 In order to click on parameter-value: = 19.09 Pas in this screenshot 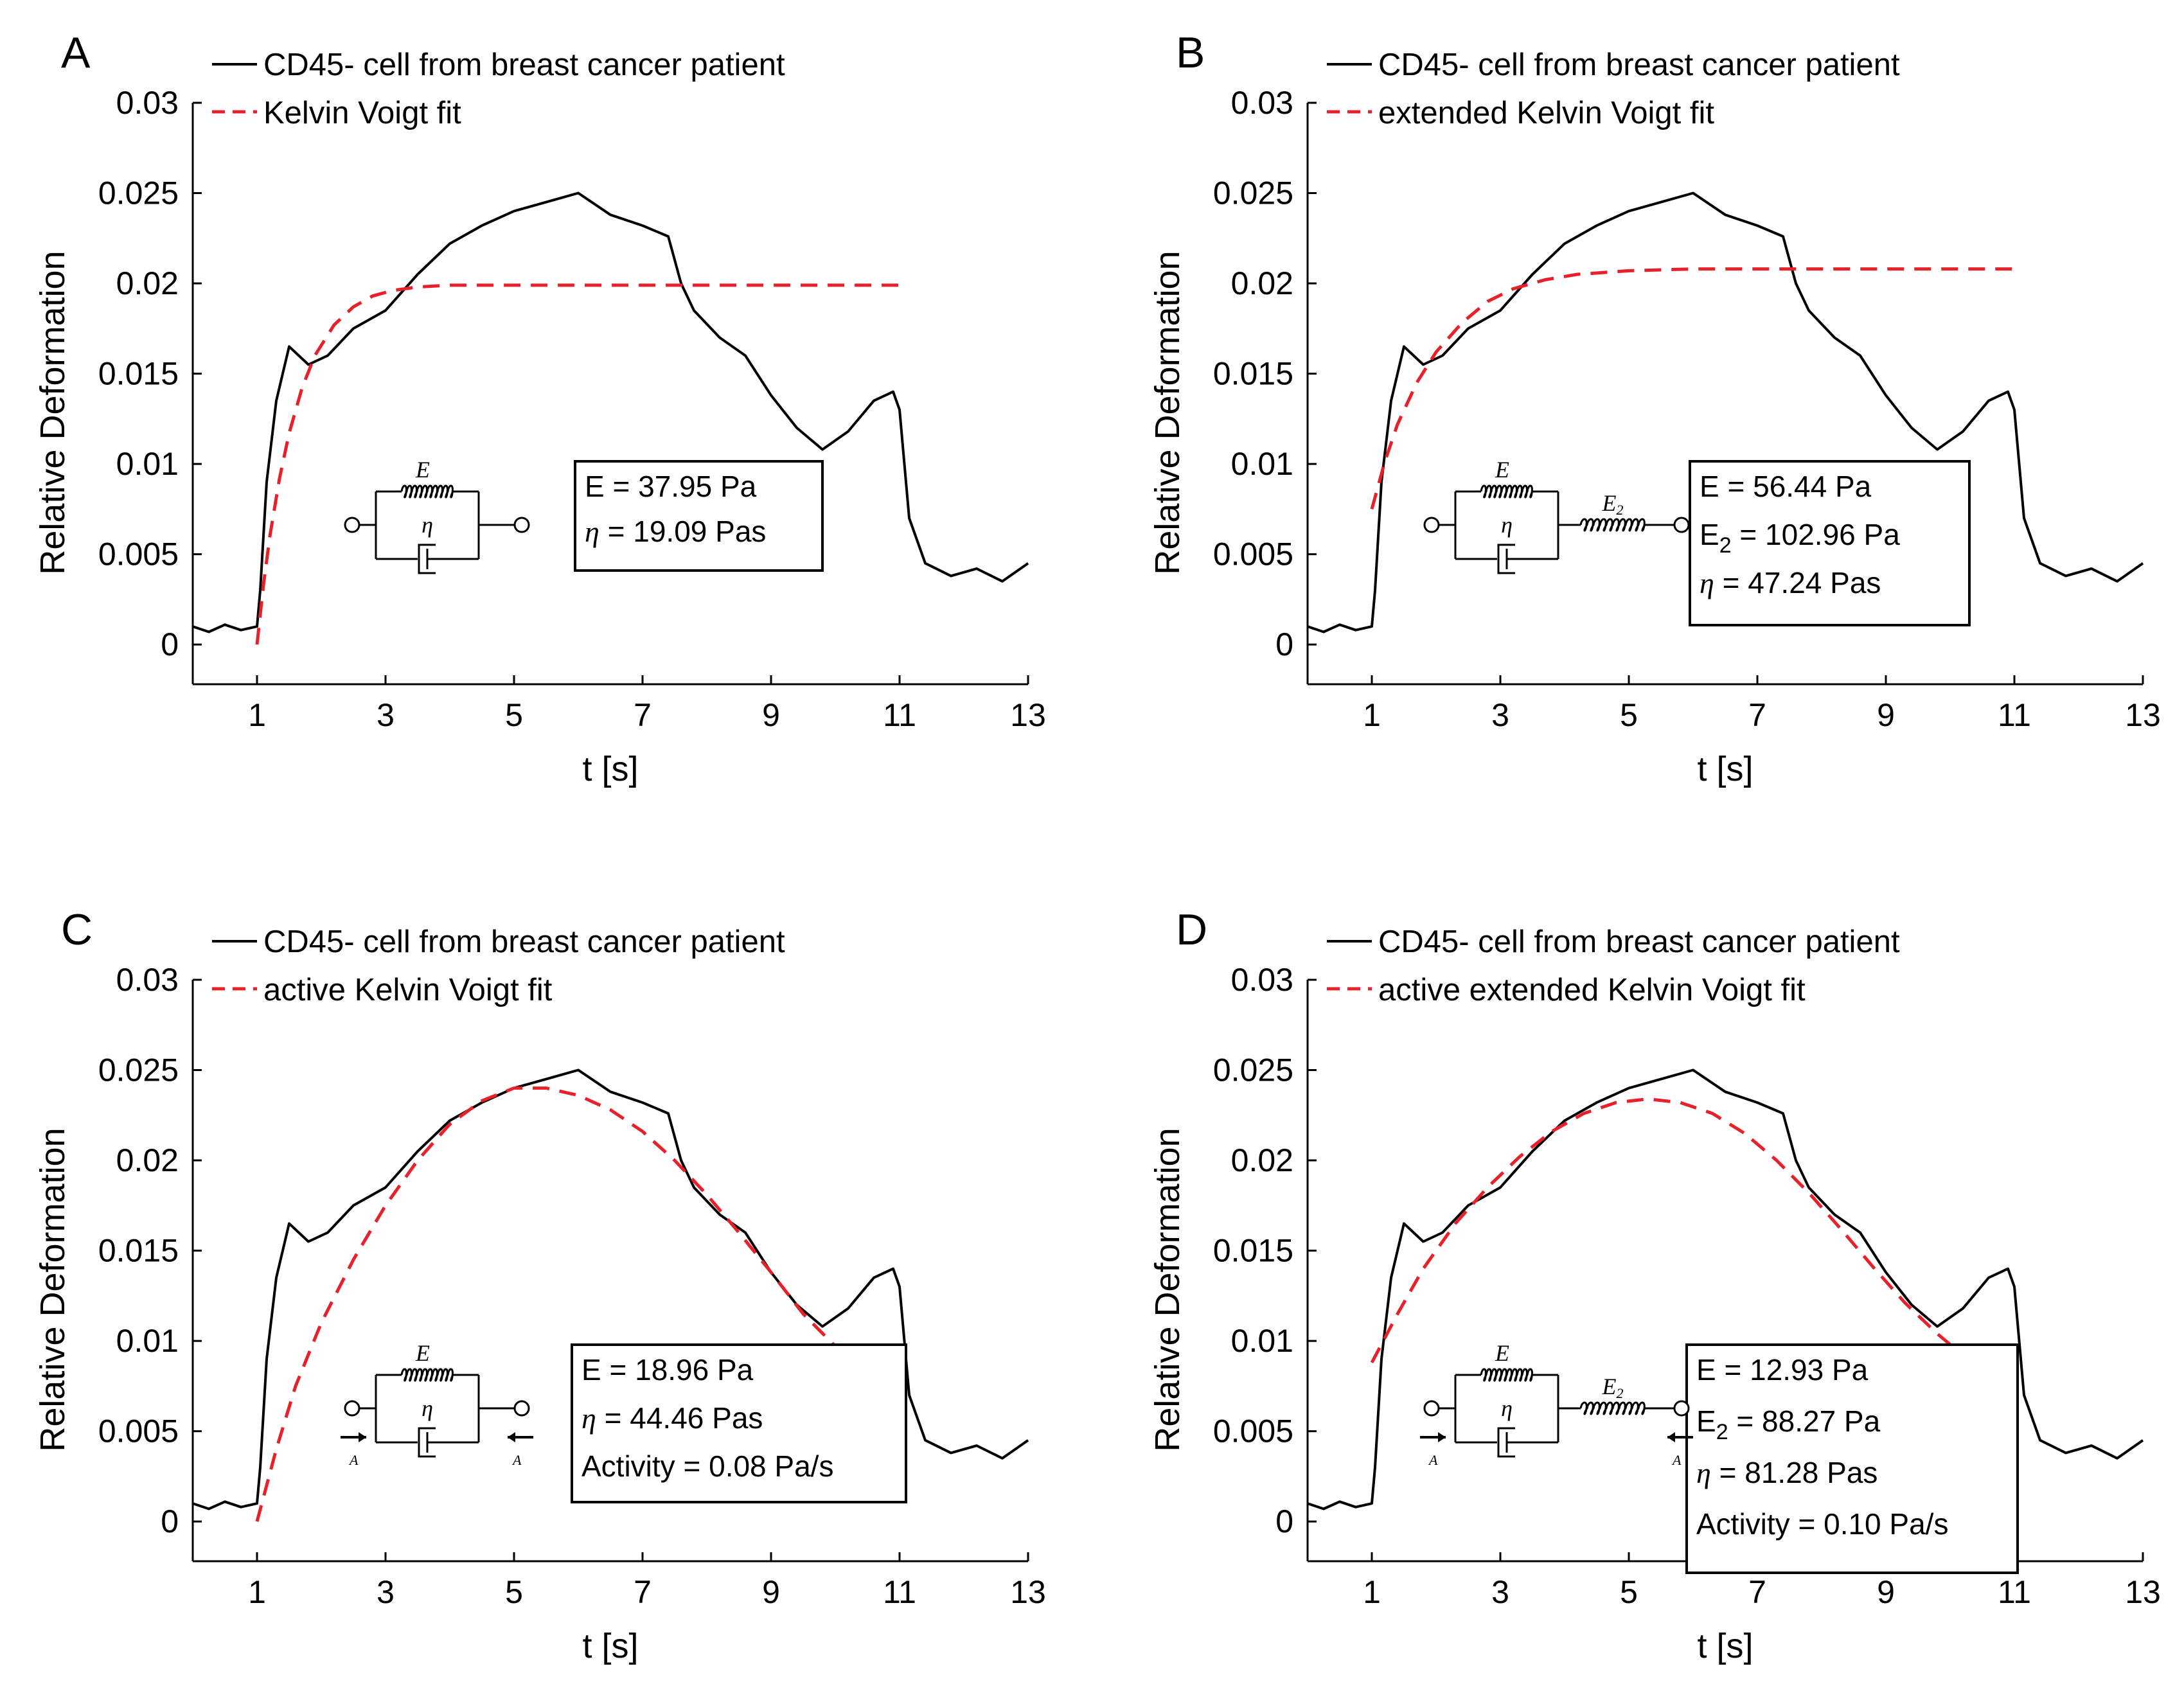, I will do `click(683, 531)`.